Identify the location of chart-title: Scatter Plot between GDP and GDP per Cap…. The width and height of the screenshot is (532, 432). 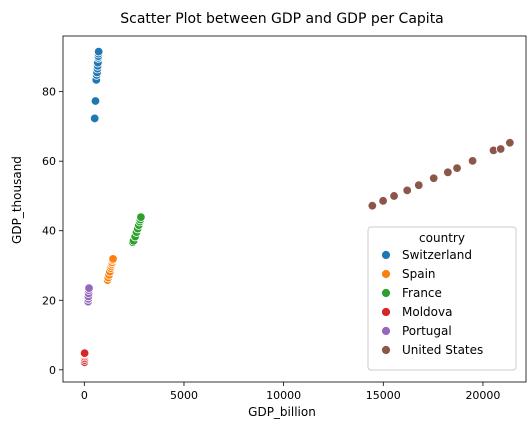
(282, 19).